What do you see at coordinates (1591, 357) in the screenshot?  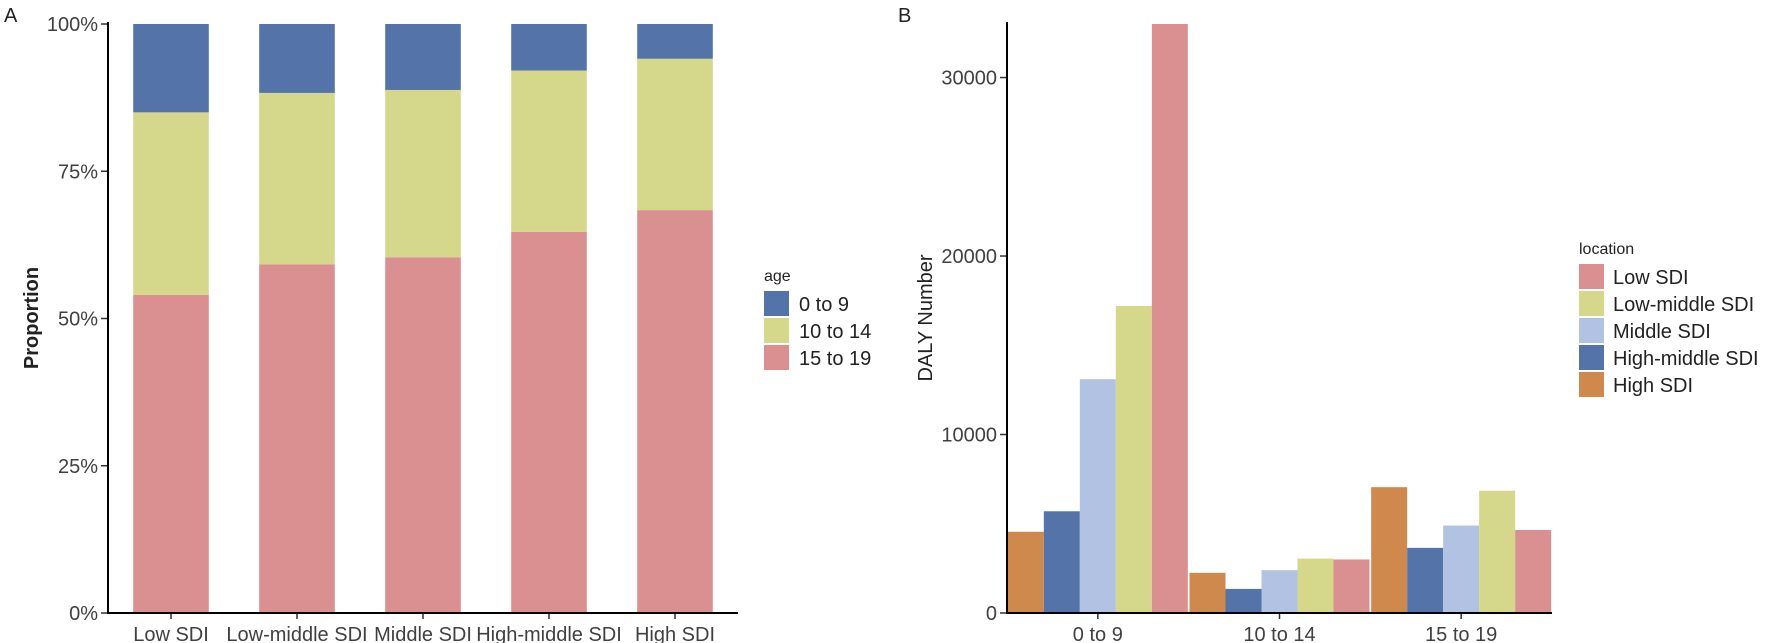 I see `legend-swatch-high-middle-sdi` at bounding box center [1591, 357].